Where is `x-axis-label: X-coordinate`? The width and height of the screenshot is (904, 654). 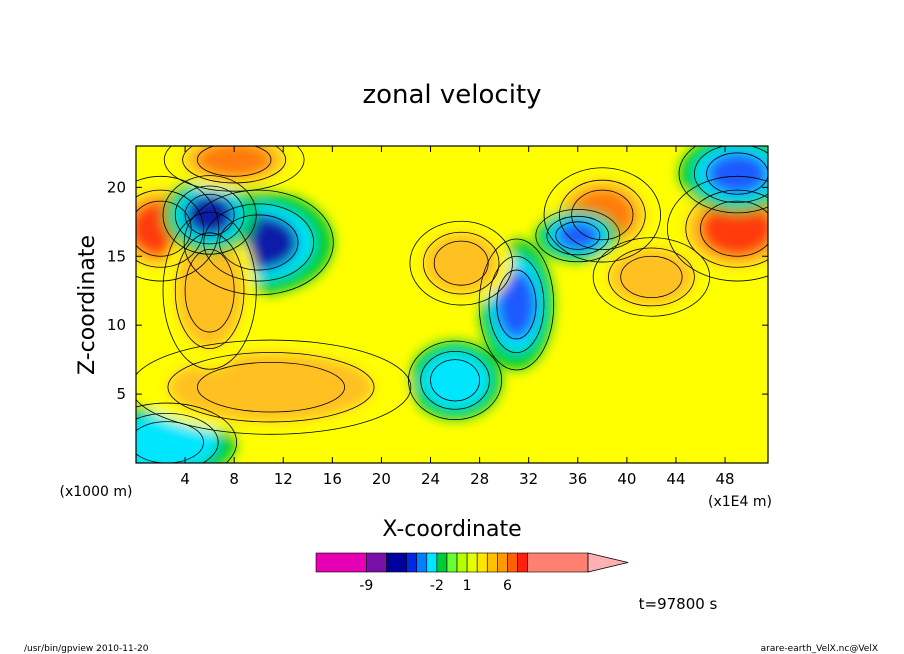
x-axis-label: X-coordinate is located at coordinates (451, 529).